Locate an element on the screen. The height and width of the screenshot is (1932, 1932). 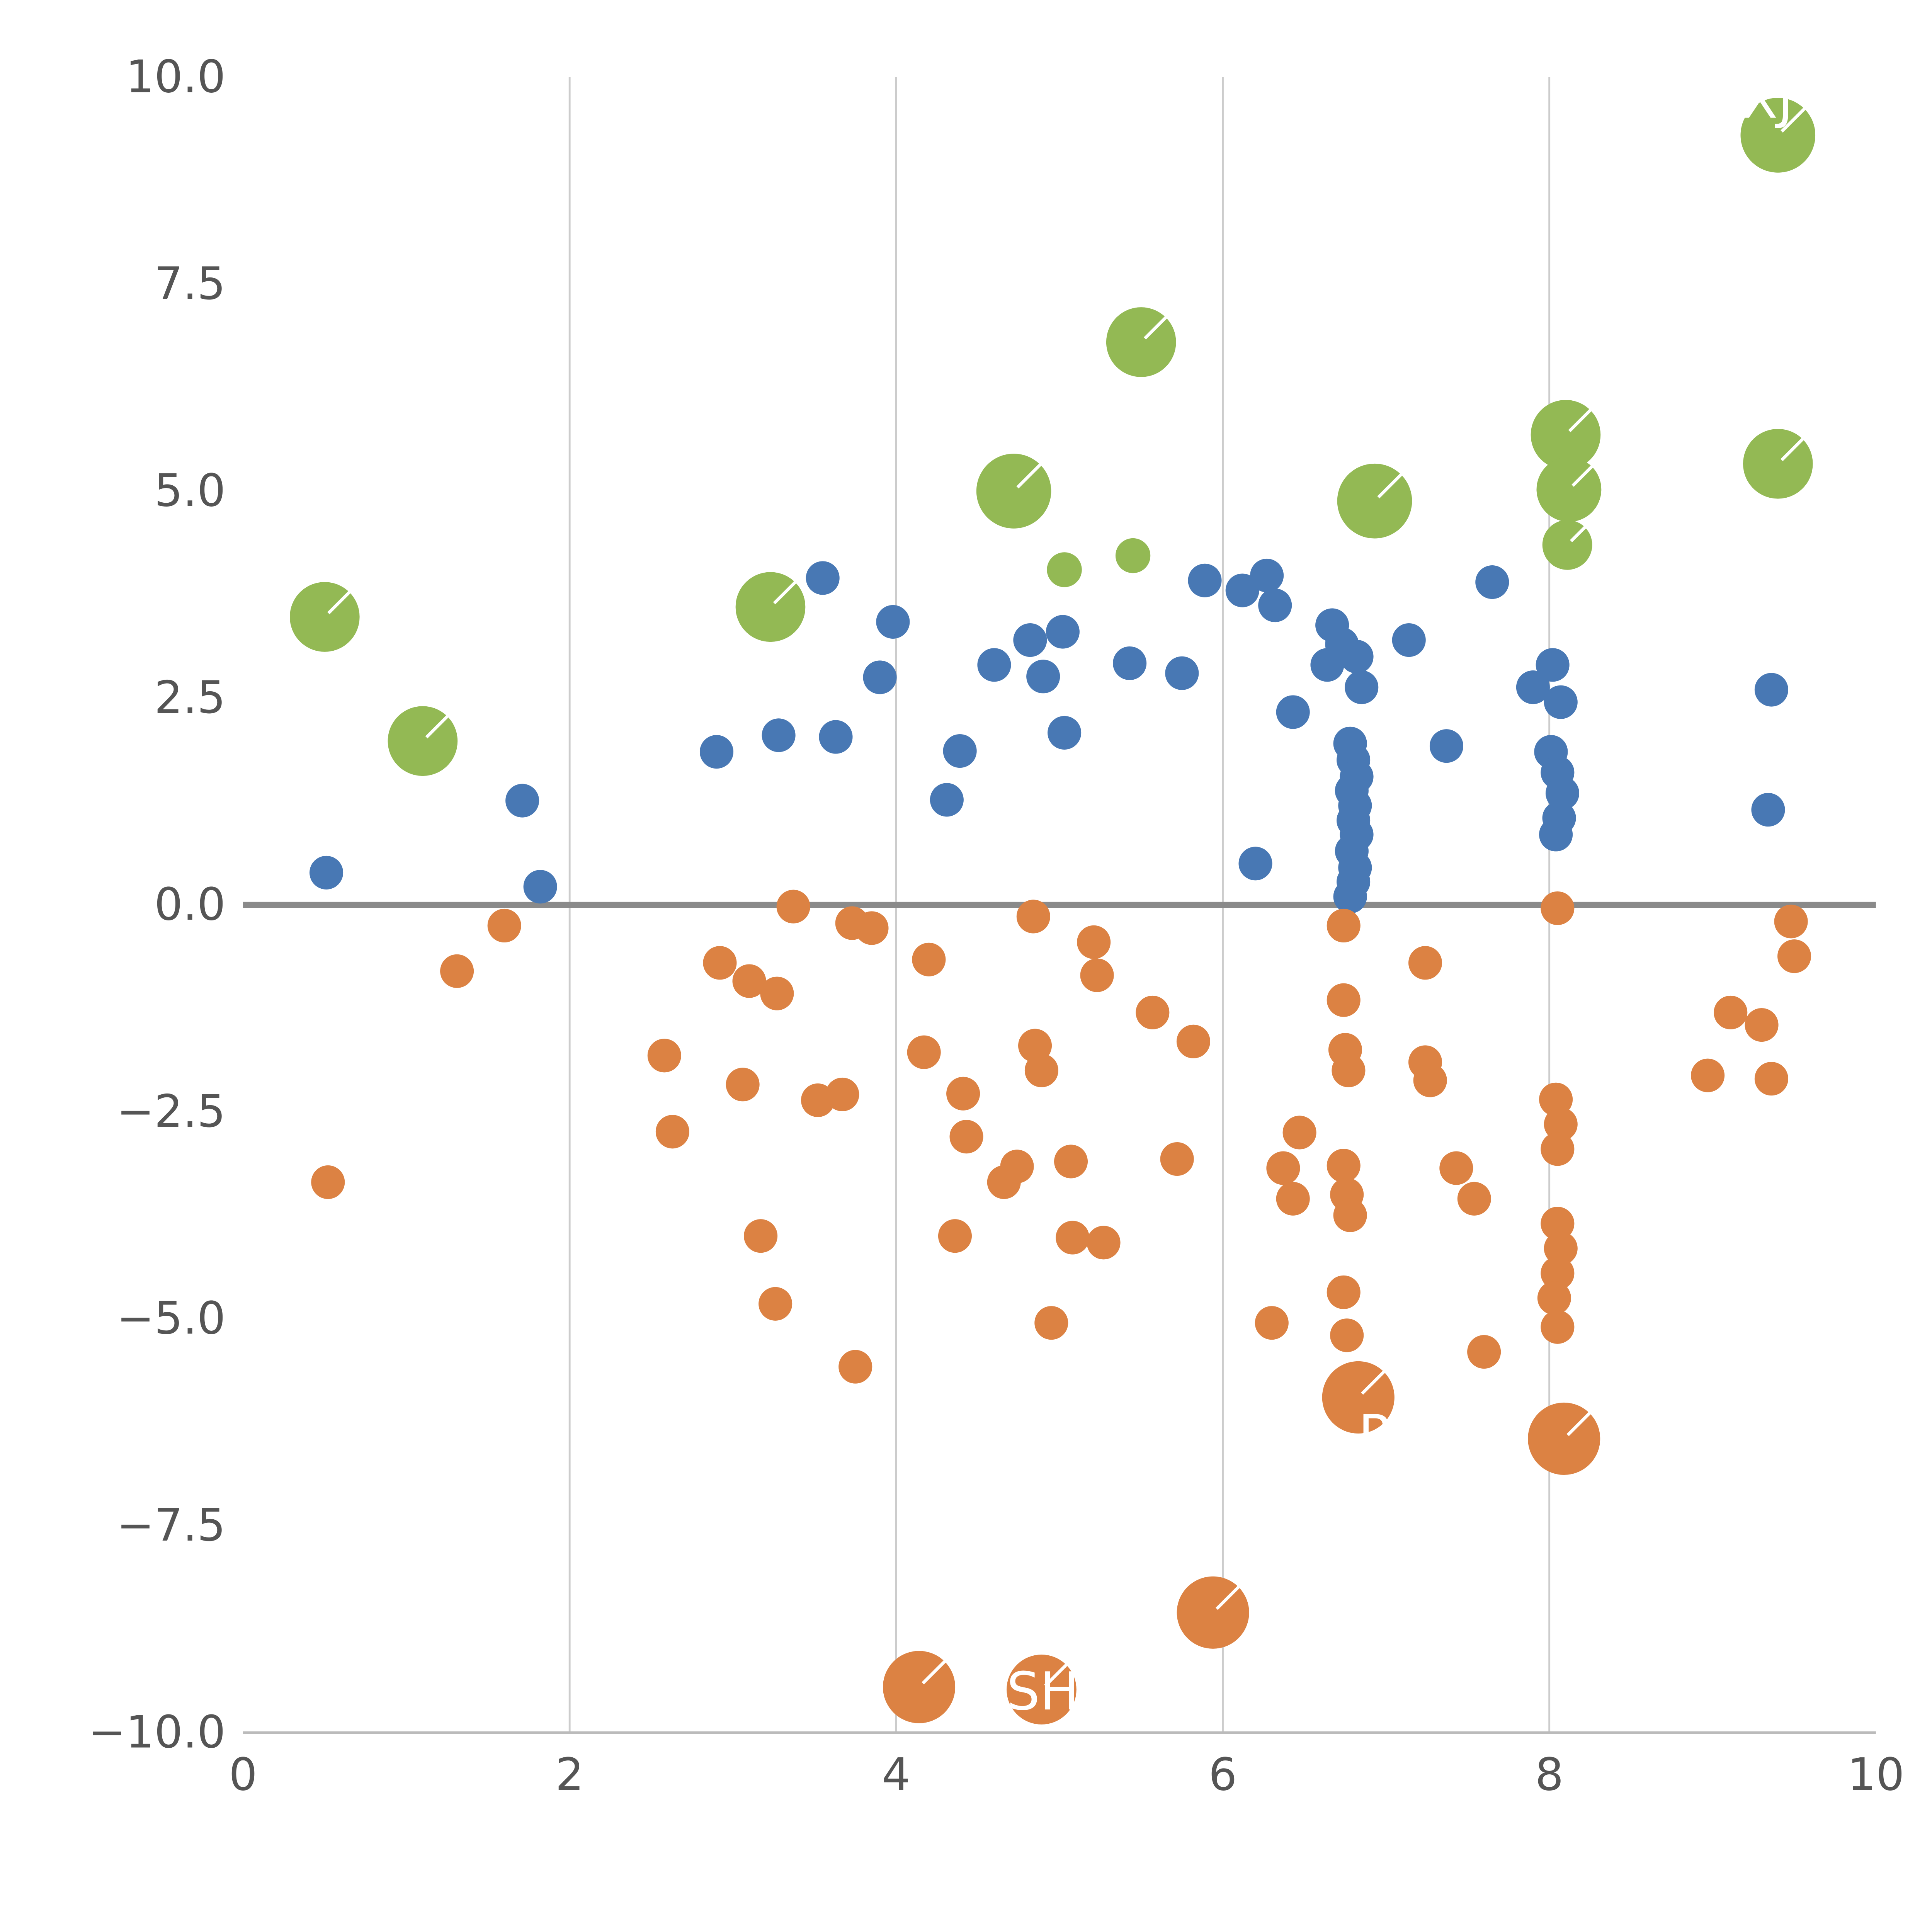
bubble-label: R is located at coordinates (1376, 1433).